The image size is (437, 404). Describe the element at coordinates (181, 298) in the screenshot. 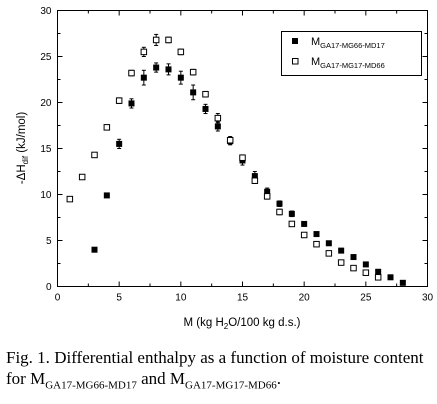

I see `x-tick-label: 10` at that location.